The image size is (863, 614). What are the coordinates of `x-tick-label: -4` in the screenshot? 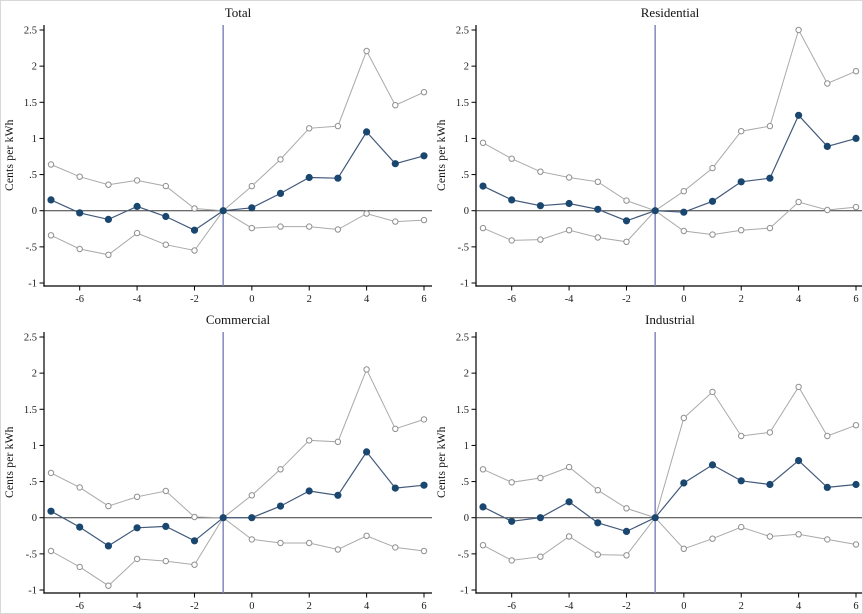 It's located at (569, 606).